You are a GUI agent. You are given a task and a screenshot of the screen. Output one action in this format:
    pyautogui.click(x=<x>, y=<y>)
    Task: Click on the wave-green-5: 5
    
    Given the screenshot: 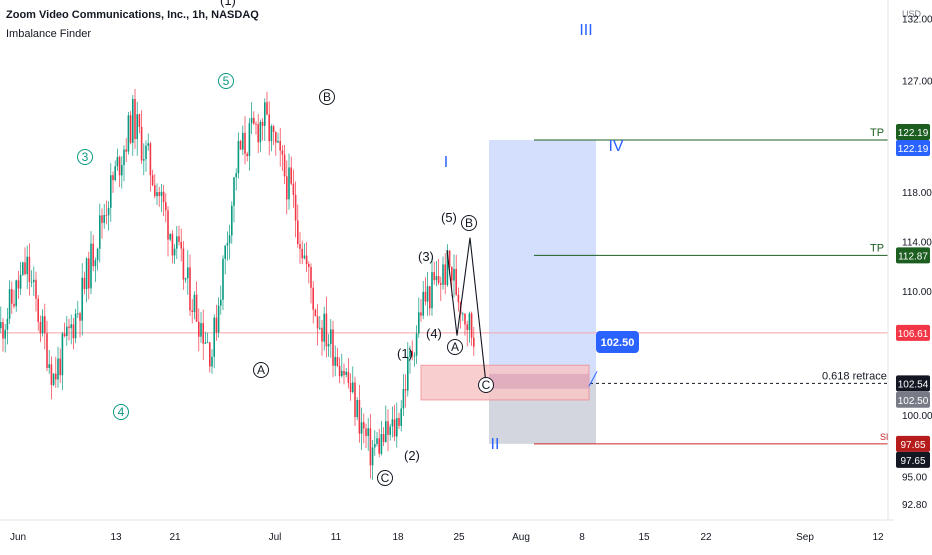 What is the action you would take?
    pyautogui.click(x=226, y=81)
    